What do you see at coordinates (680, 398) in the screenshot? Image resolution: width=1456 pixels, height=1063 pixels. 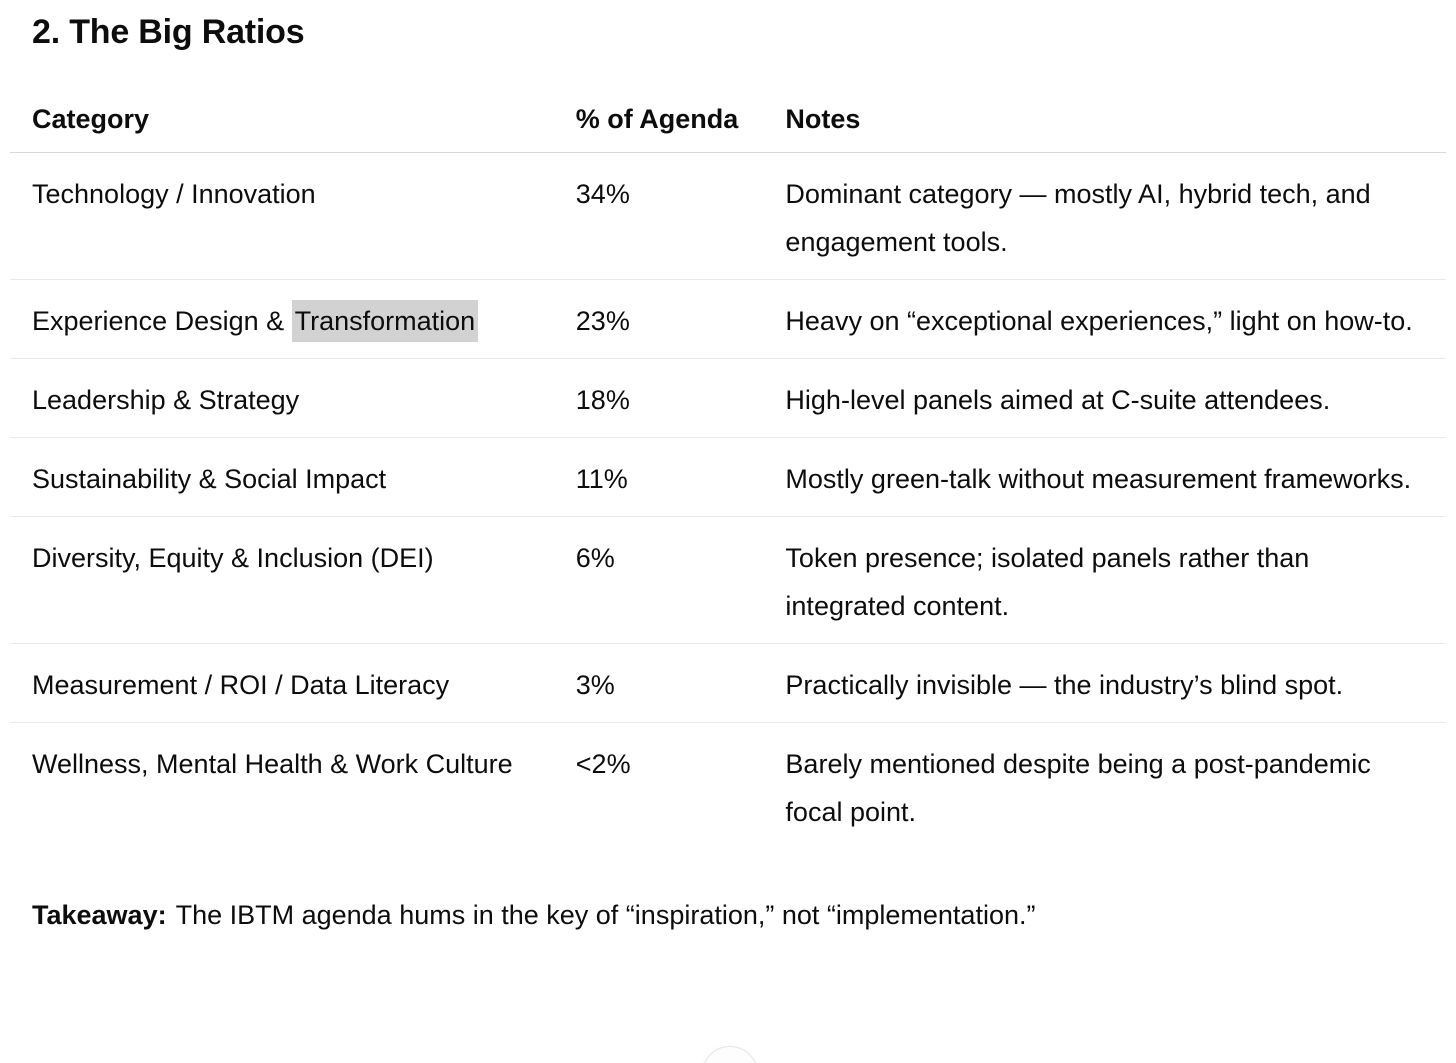 I see `percent-cell: 18%` at bounding box center [680, 398].